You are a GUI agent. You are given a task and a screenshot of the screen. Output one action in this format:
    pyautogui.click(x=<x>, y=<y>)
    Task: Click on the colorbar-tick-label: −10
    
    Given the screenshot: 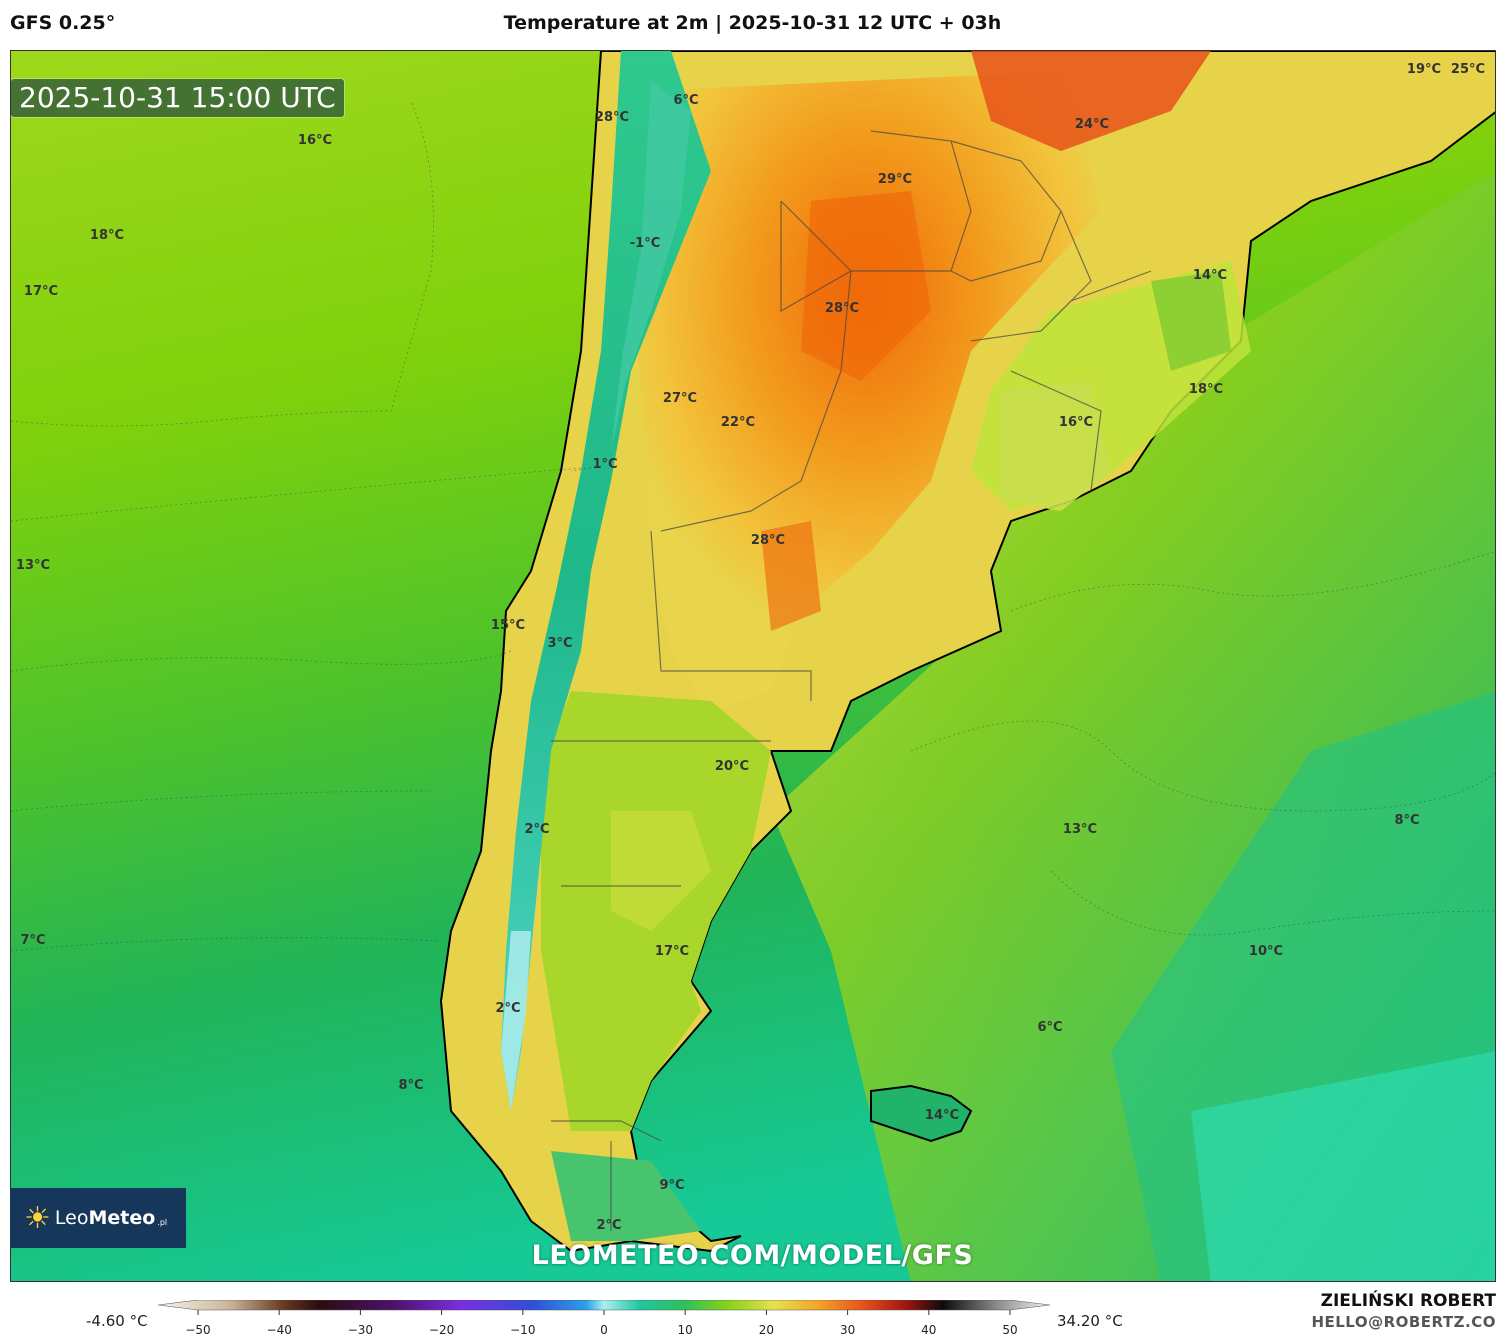 What is the action you would take?
    pyautogui.click(x=522, y=1330)
    